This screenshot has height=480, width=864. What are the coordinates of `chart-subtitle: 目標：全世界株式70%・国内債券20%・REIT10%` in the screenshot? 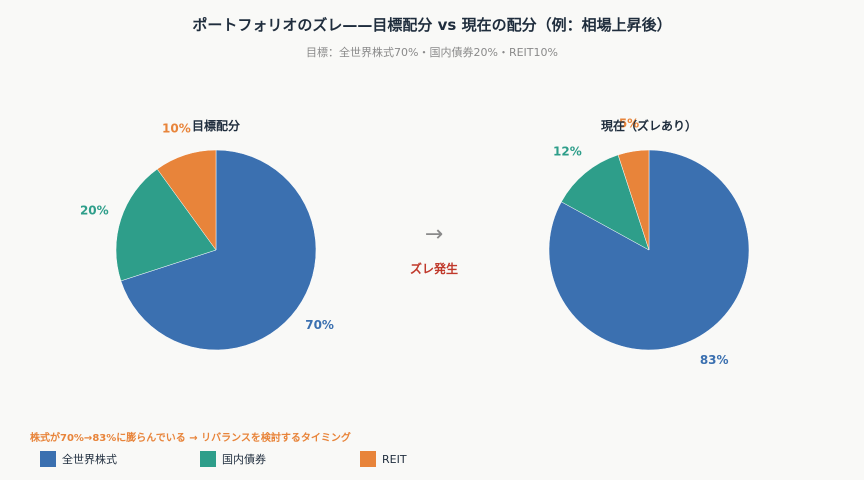 It's located at (432, 52).